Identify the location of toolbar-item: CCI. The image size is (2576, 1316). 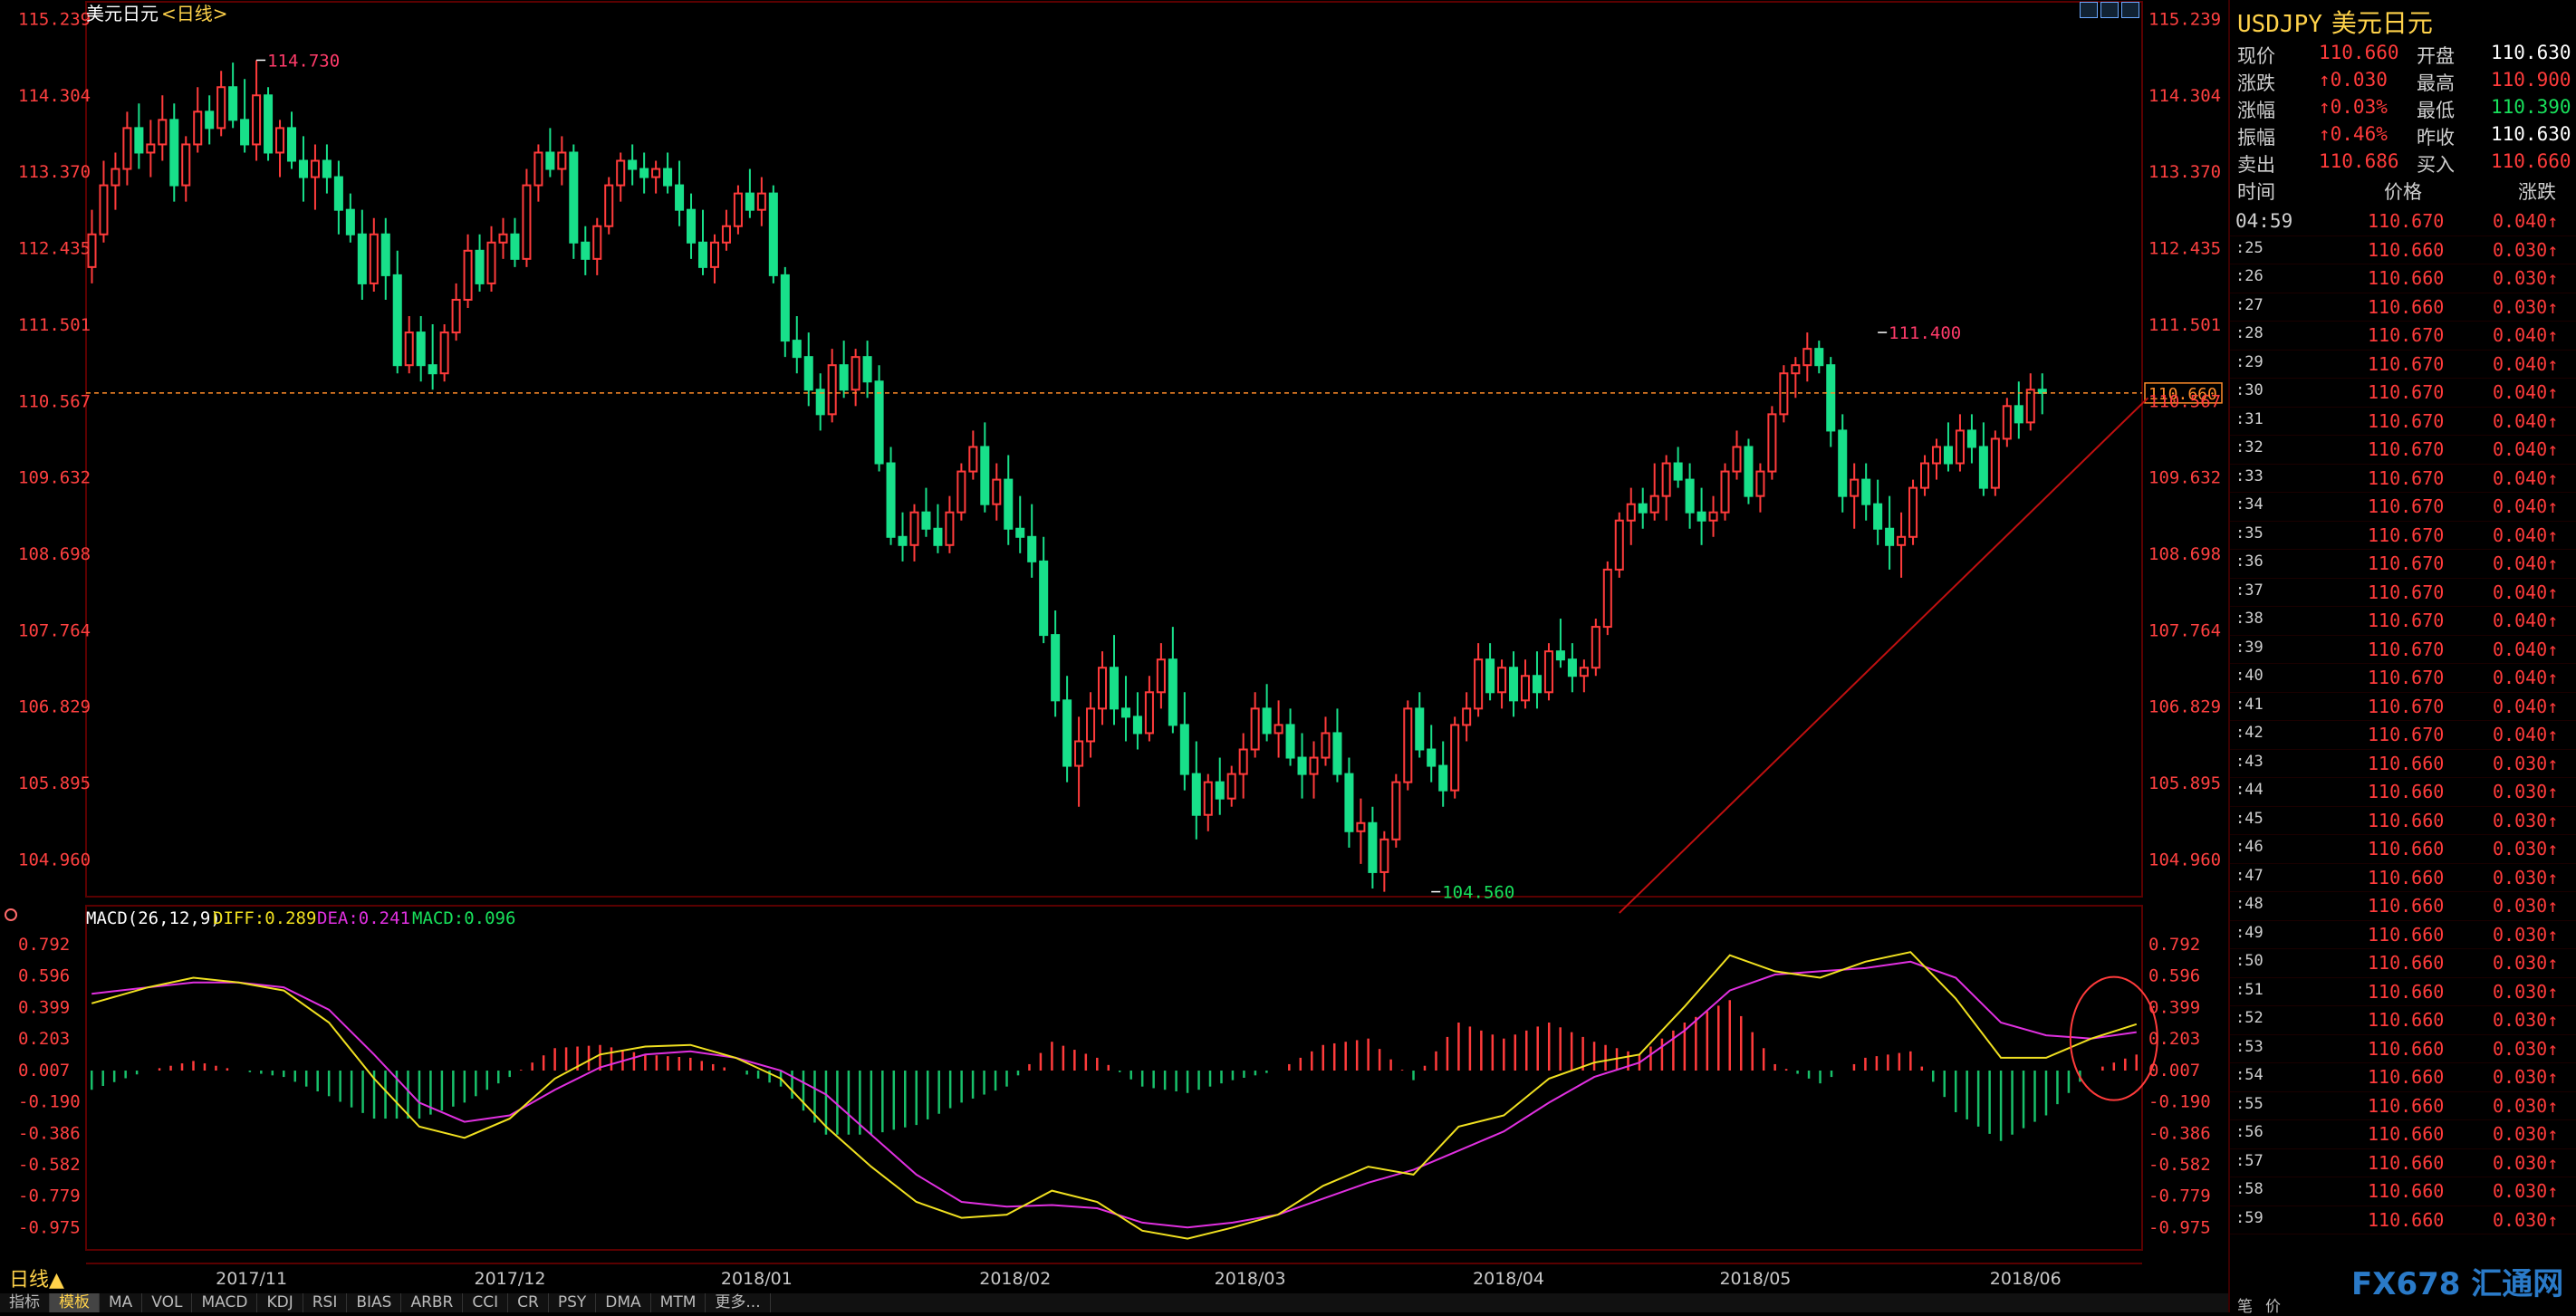
(486, 1302).